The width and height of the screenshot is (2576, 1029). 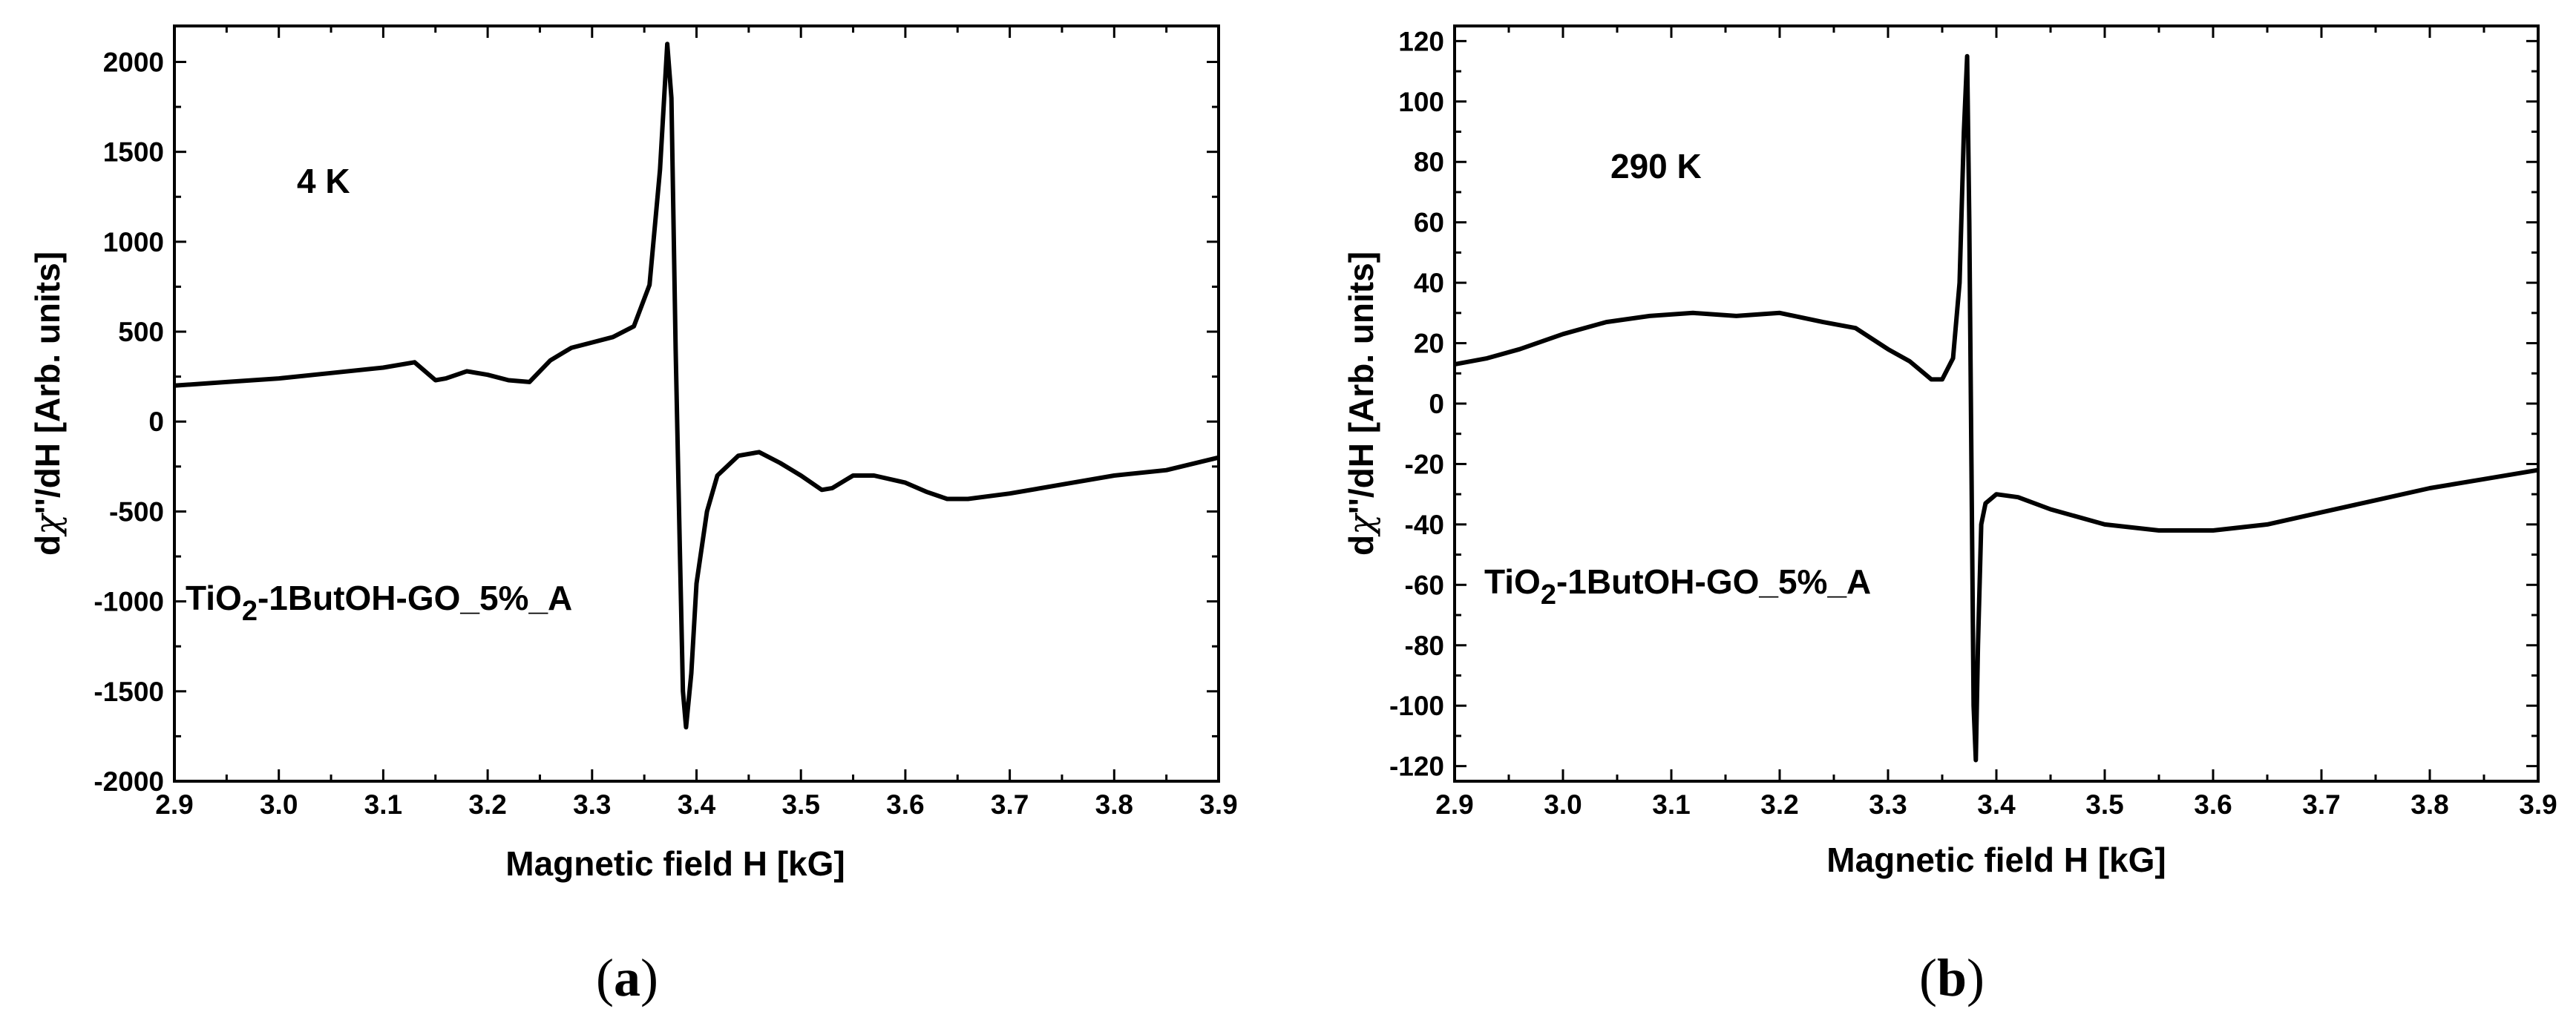 What do you see at coordinates (1656, 166) in the screenshot?
I see `temperature-label-b: 290 K` at bounding box center [1656, 166].